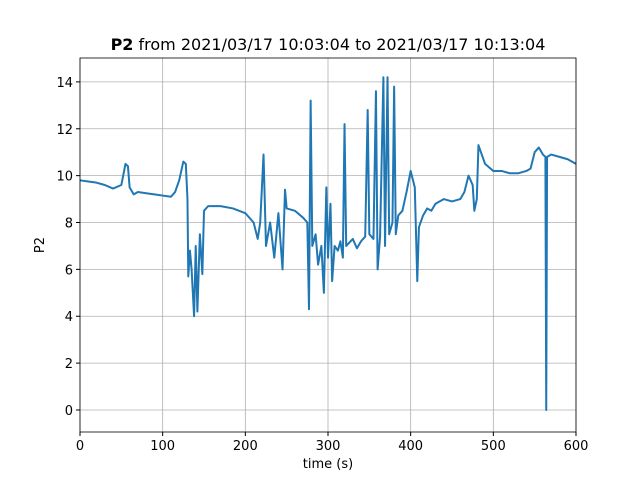 The width and height of the screenshot is (640, 484). What do you see at coordinates (69, 364) in the screenshot?
I see `y-tick-label: 2` at bounding box center [69, 364].